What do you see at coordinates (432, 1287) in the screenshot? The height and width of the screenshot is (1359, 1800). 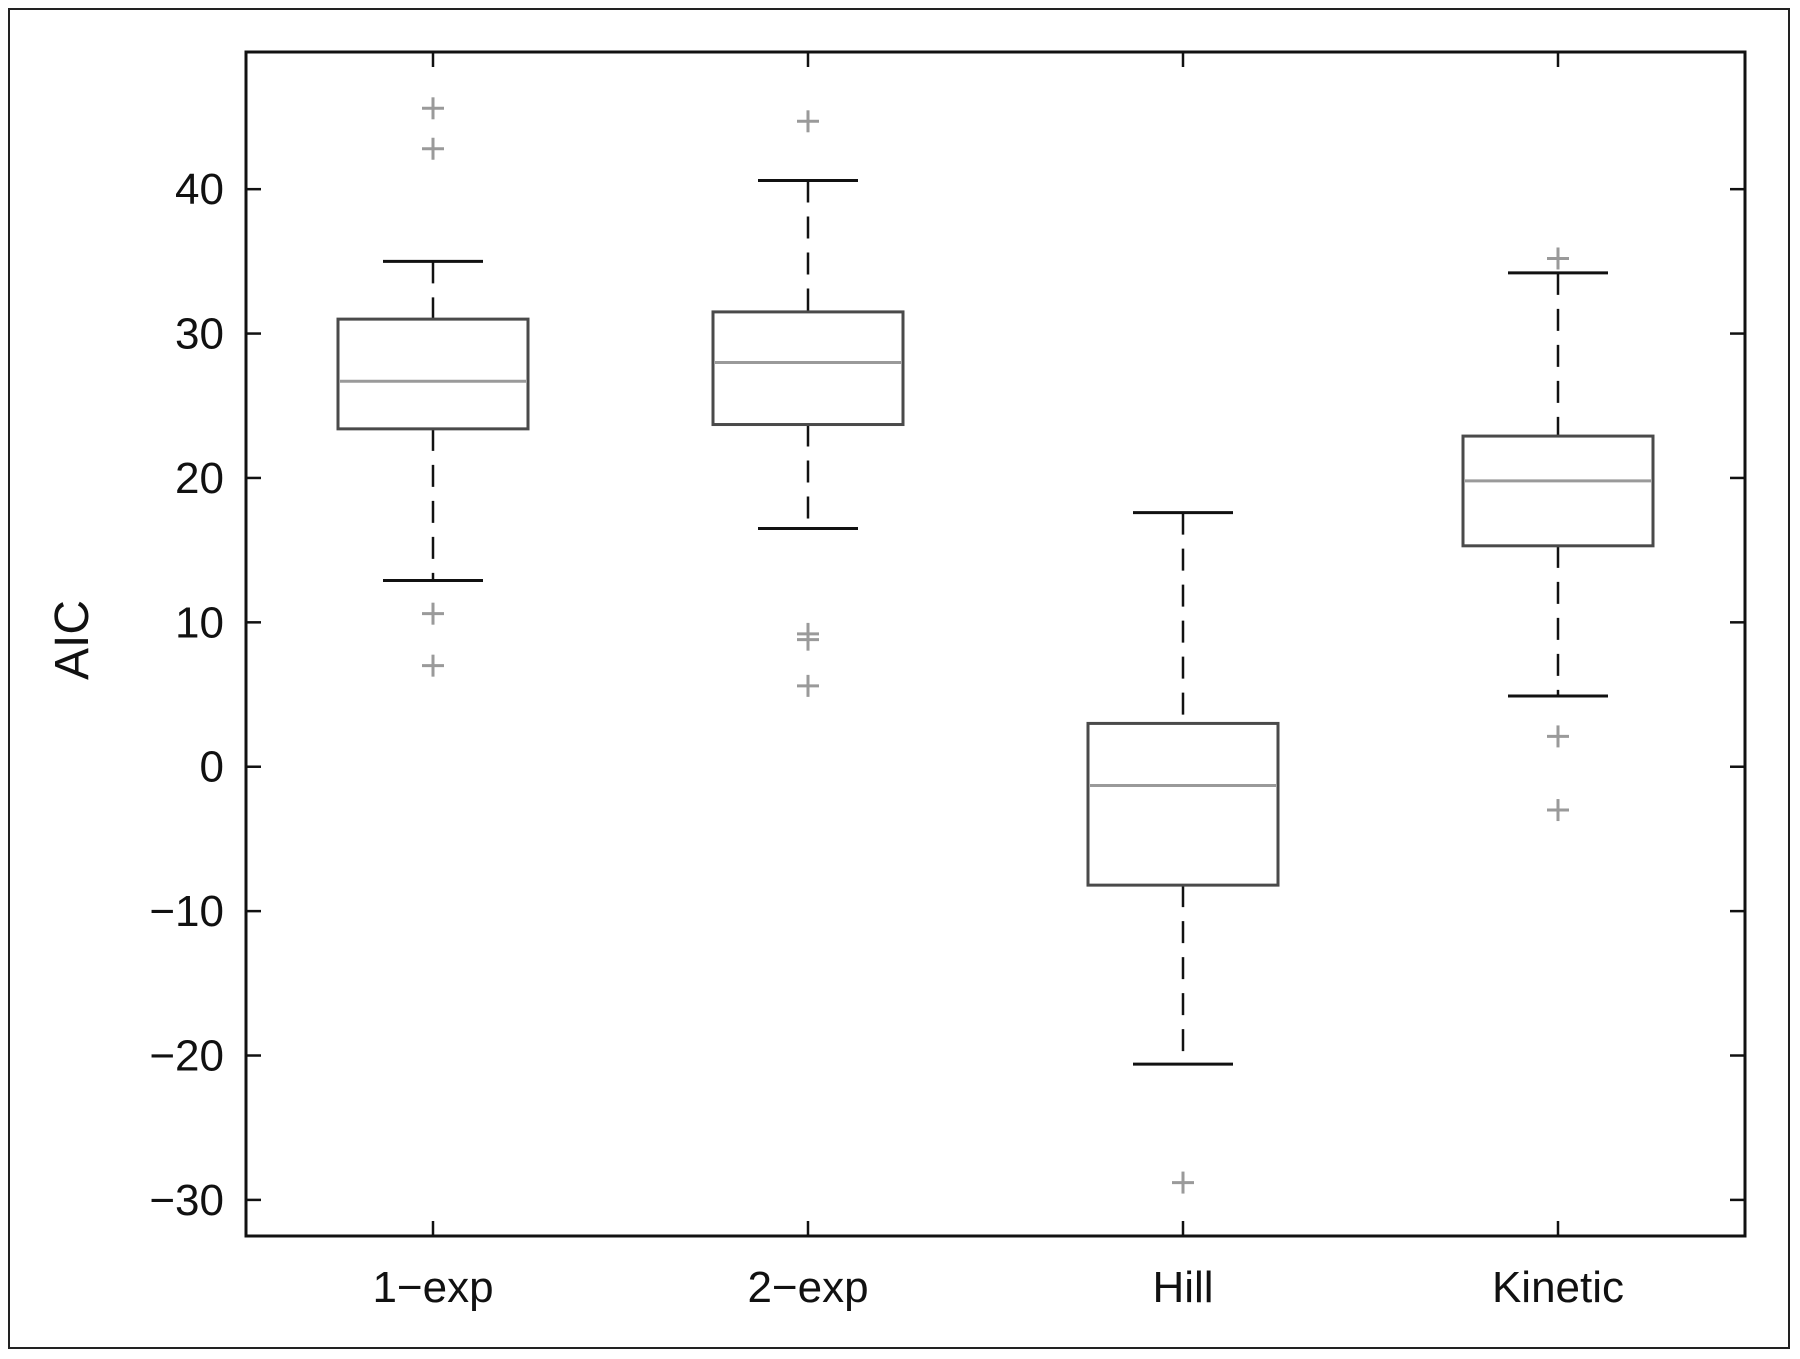 I see `x-tick-label: 1−exp` at bounding box center [432, 1287].